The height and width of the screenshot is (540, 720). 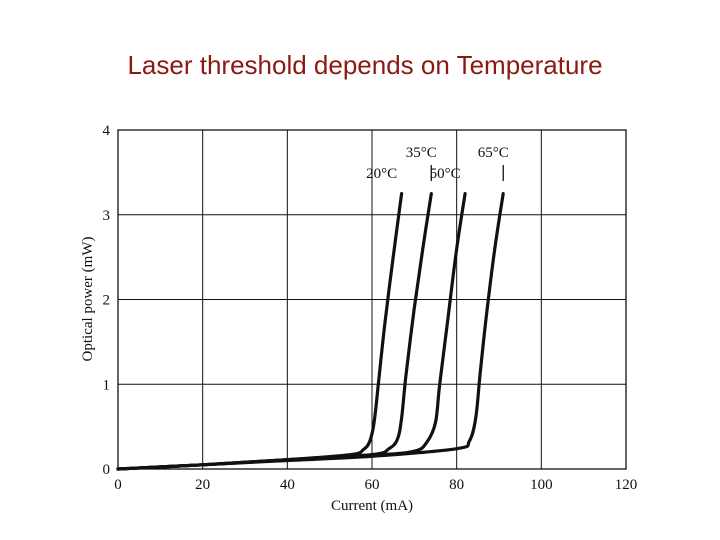 What do you see at coordinates (365, 65) in the screenshot?
I see `slide-title: Laser threshold depends on Temperature` at bounding box center [365, 65].